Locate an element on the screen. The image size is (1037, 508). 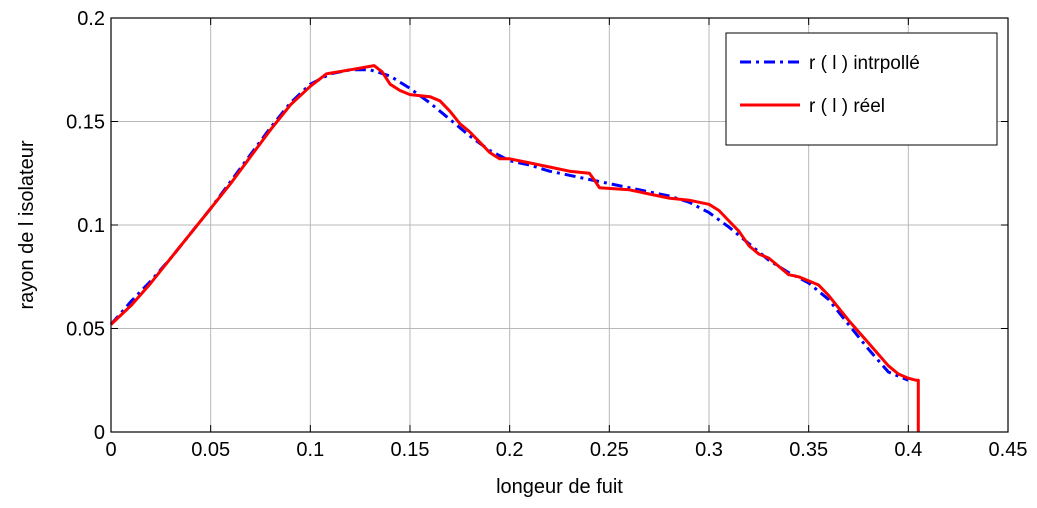
x-tick-label: 0 is located at coordinates (110, 450).